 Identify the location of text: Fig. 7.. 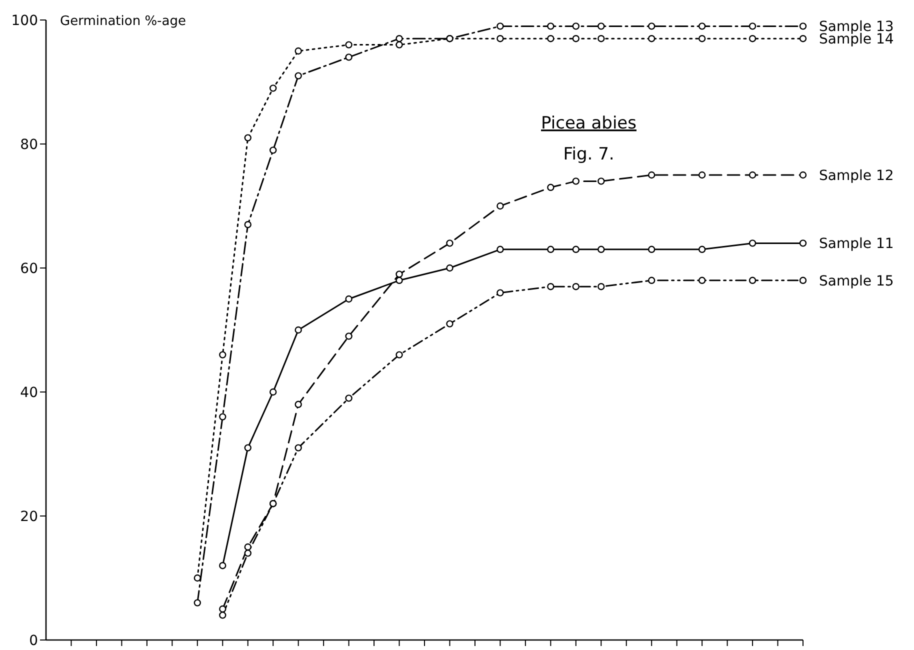
(588, 154).